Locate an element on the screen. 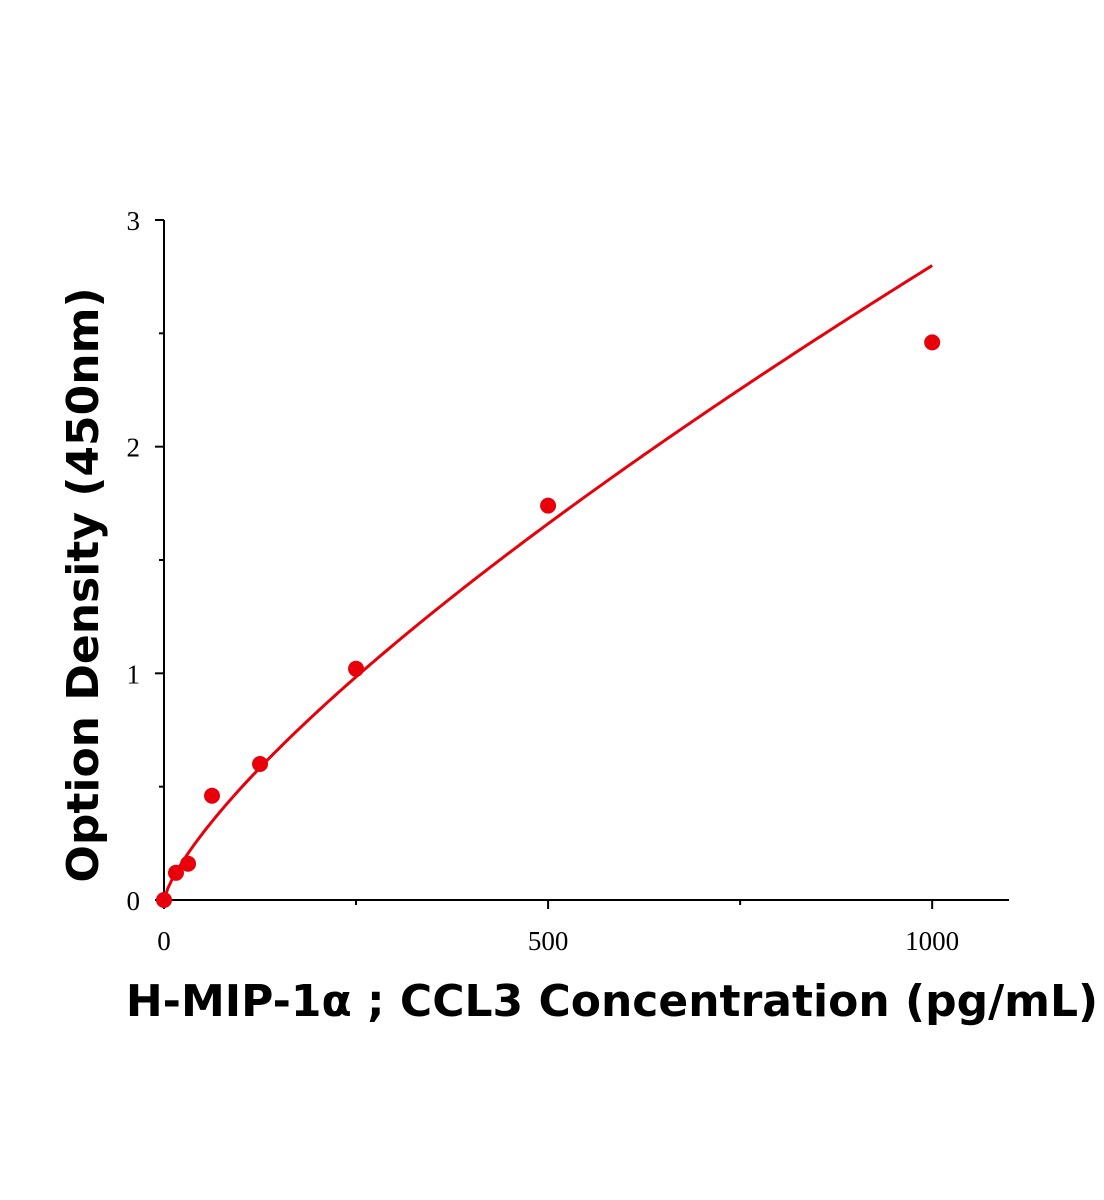 This screenshot has width=1104, height=1200. x-tick-label: 1000 is located at coordinates (932, 941).